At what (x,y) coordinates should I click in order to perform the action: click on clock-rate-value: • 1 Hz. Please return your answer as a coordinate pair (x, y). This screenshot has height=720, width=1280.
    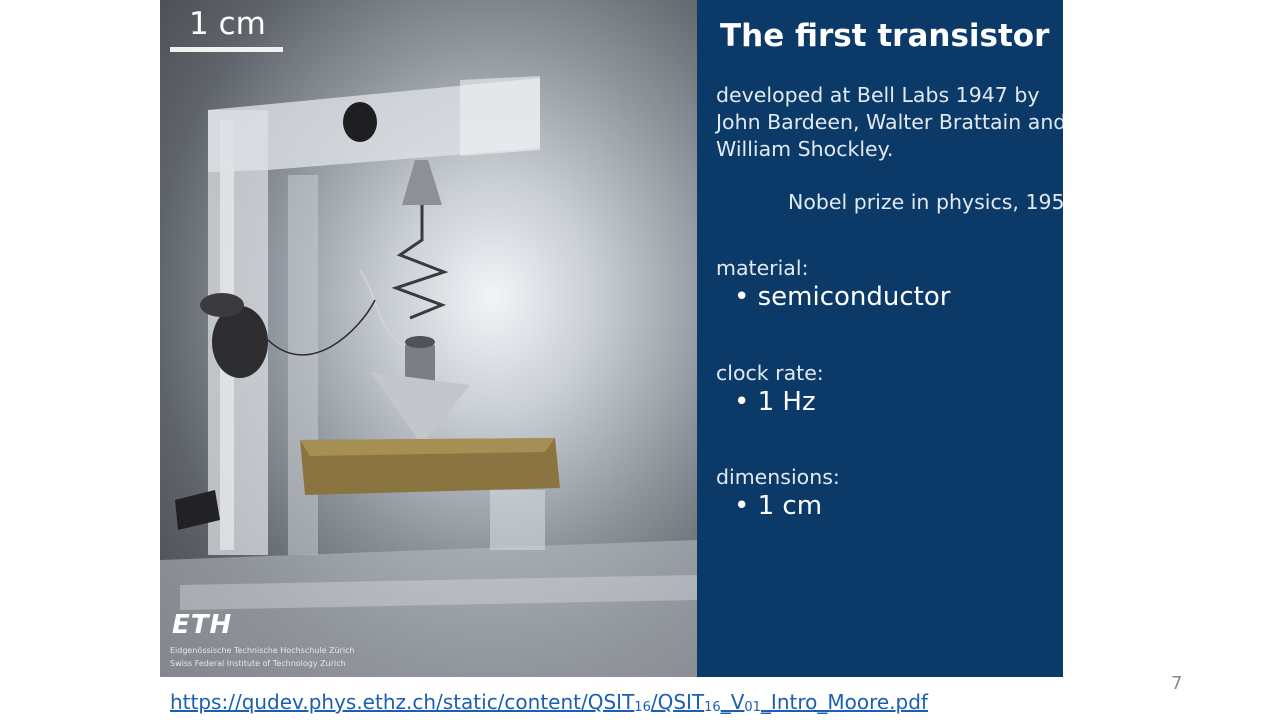
    Looking at the image, I should click on (775, 402).